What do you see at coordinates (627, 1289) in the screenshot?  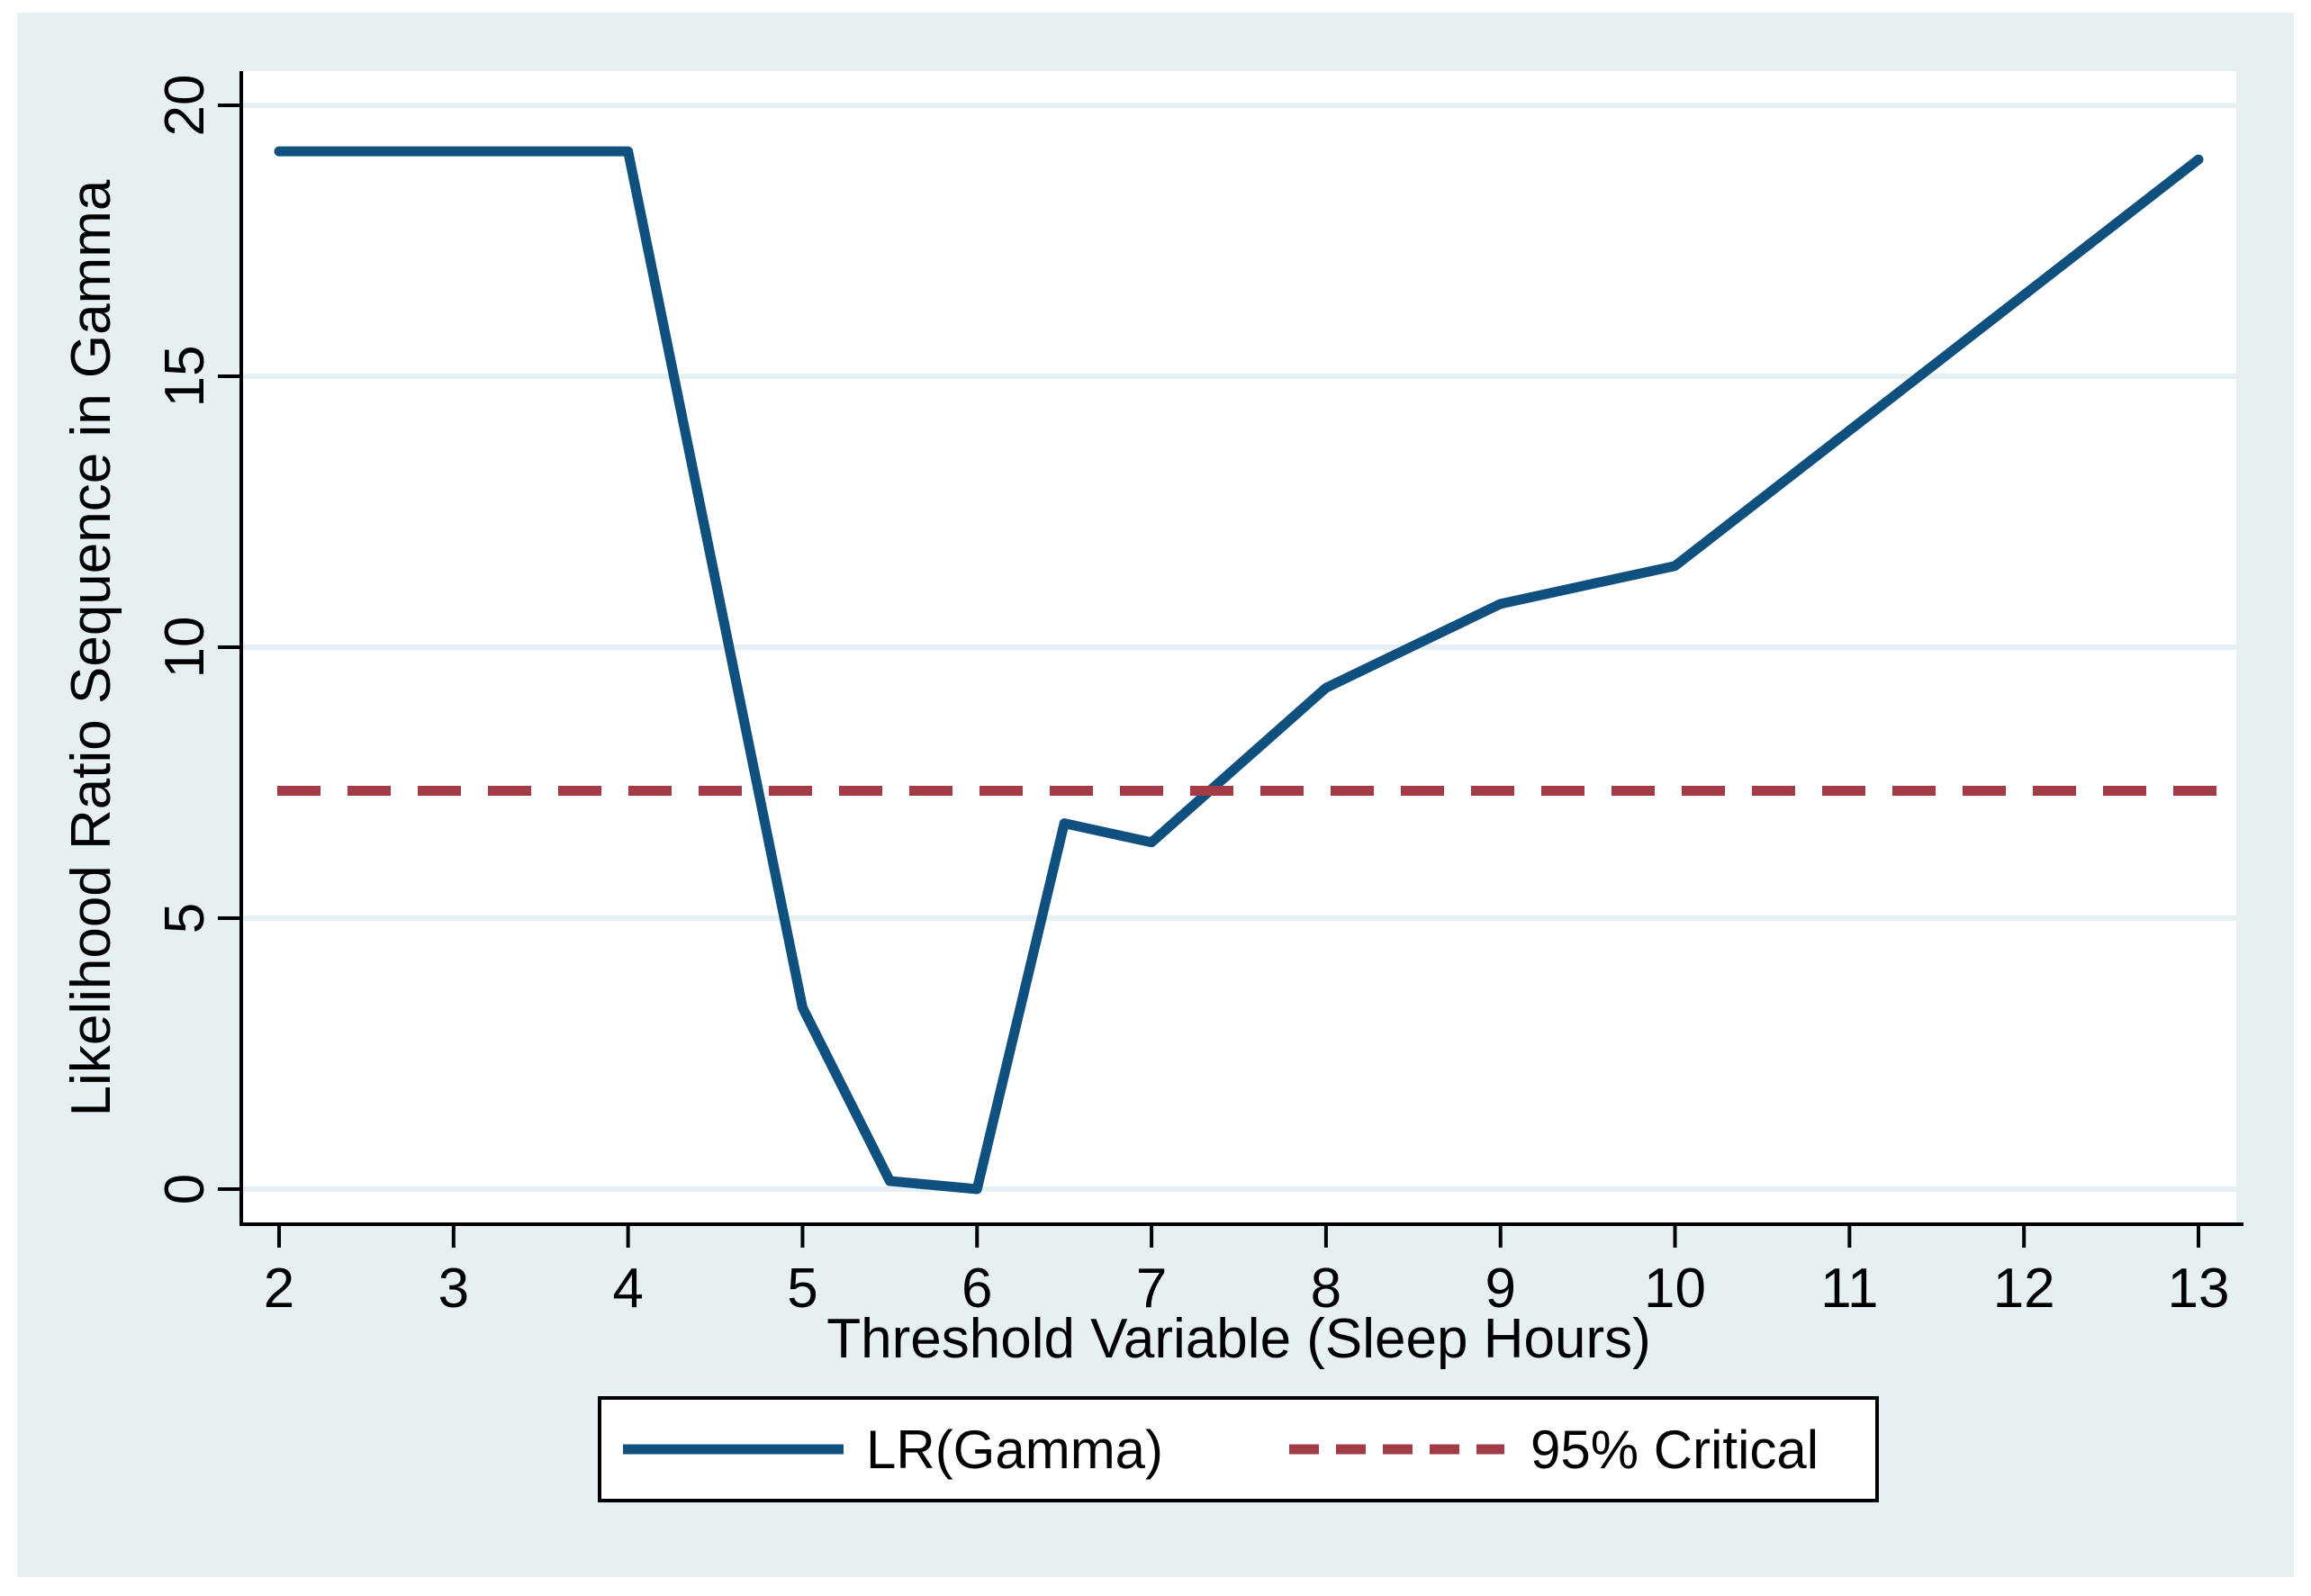 I see `x-tick-label-4: 4` at bounding box center [627, 1289].